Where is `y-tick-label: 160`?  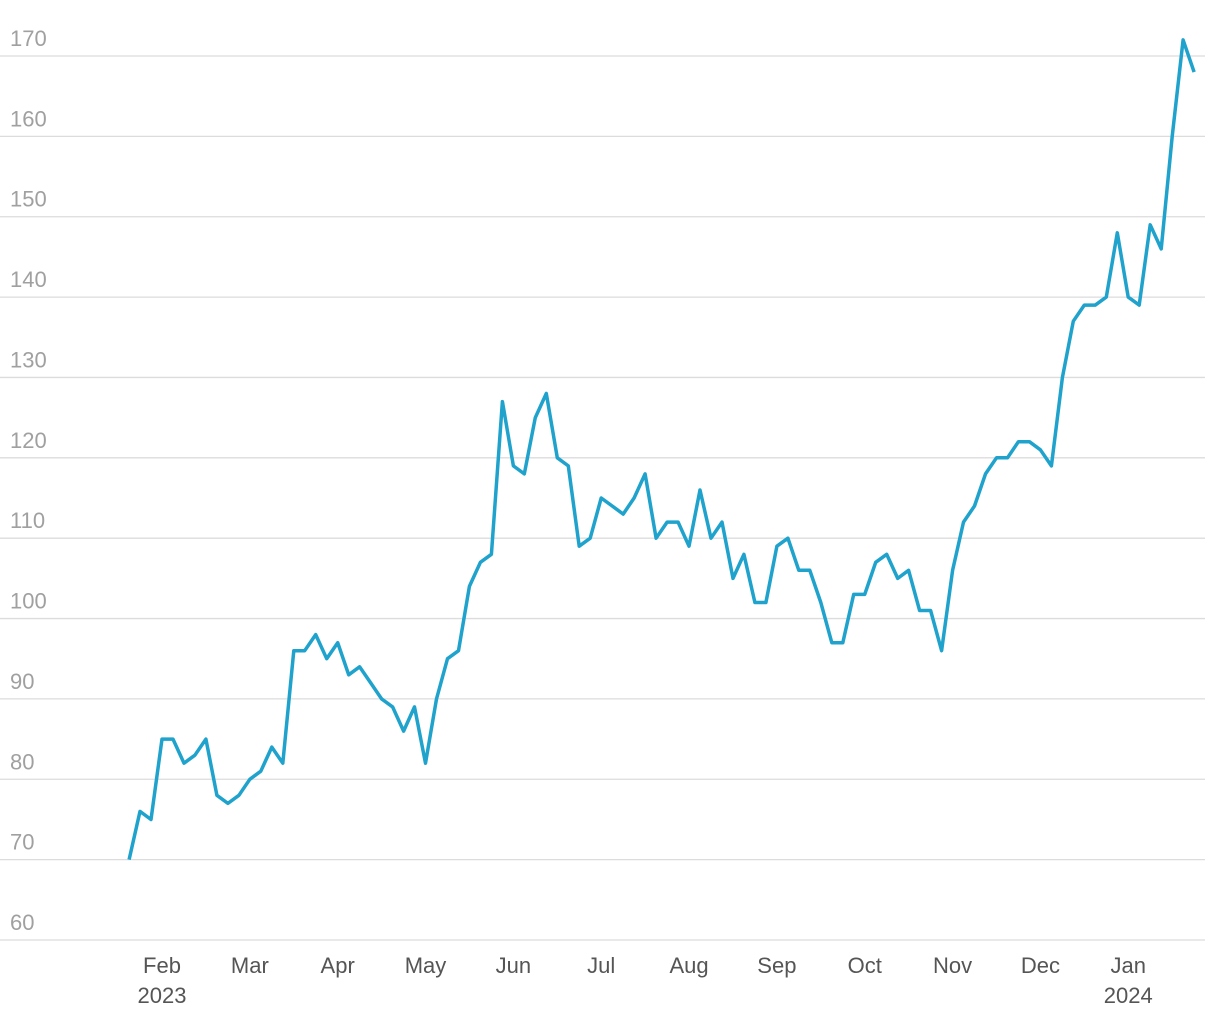
y-tick-label: 160 is located at coordinates (28, 118).